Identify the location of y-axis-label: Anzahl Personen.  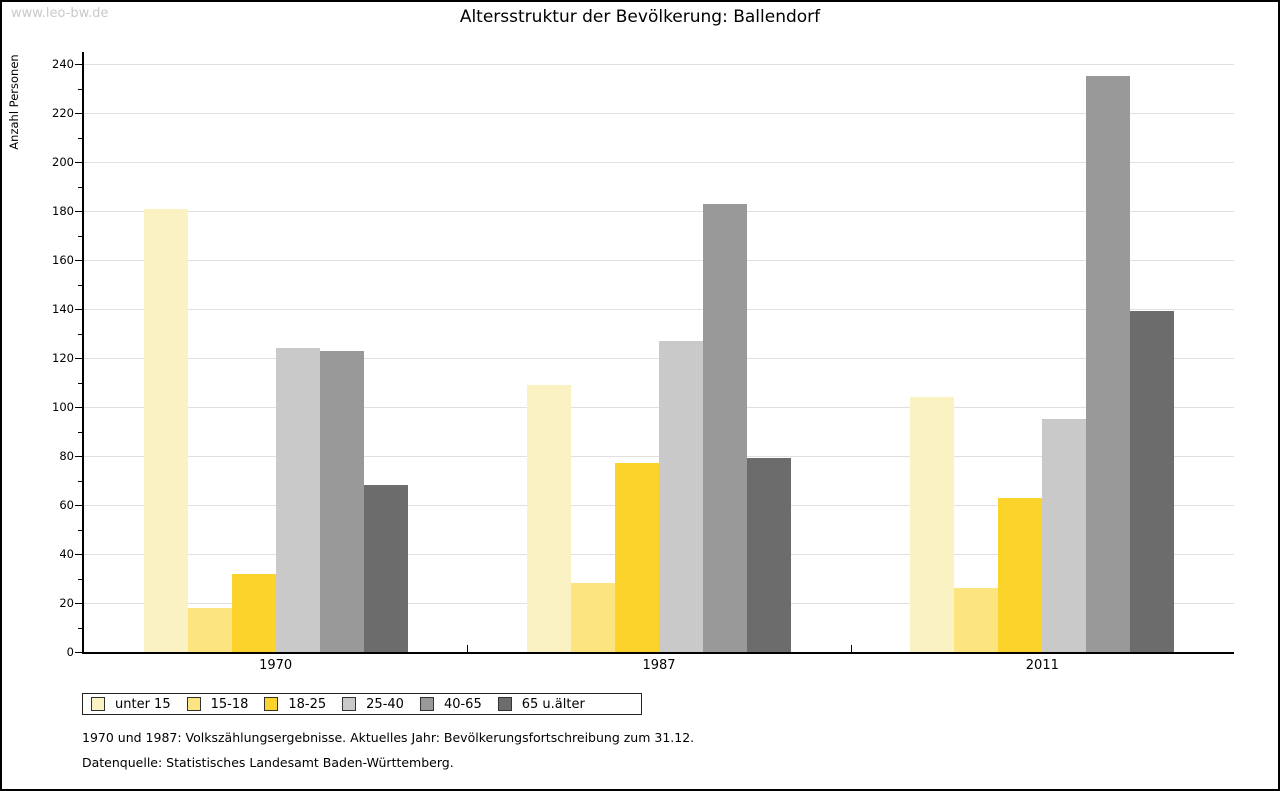
(14, 102).